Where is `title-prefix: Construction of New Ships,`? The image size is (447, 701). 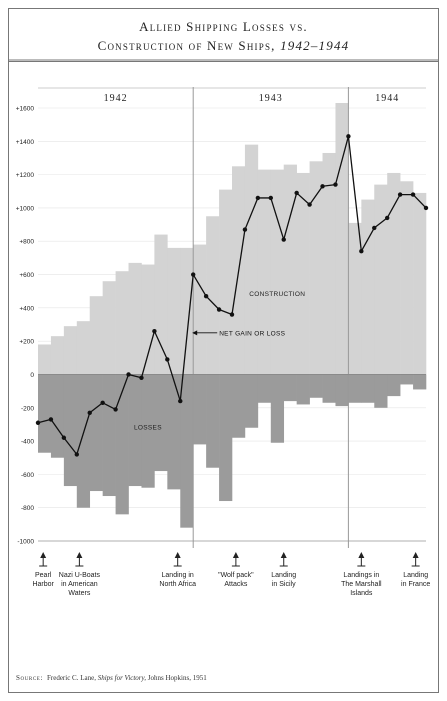 title-prefix: Construction of New Ships, is located at coordinates (189, 45).